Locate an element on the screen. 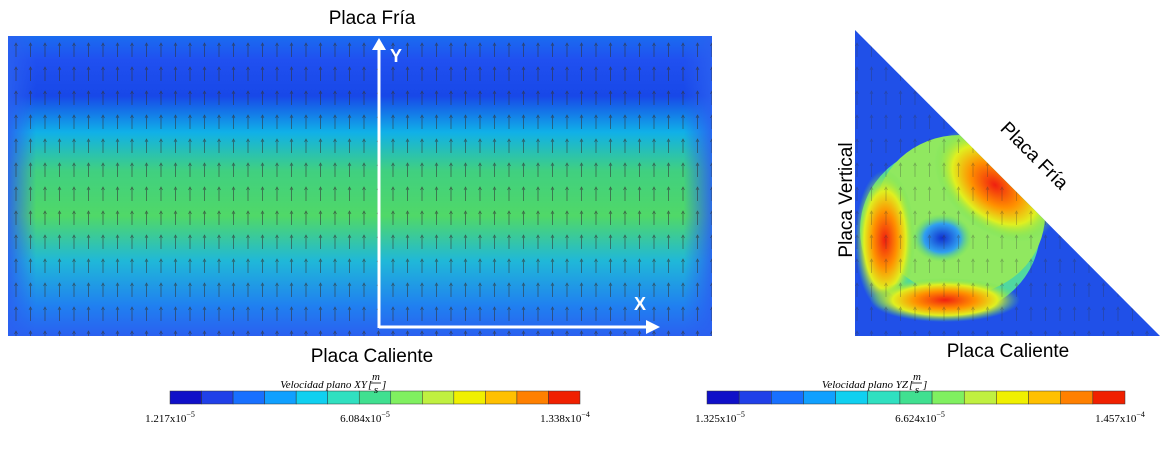  tick-label: 1.457x10⁻⁴ is located at coordinates (1120, 417).